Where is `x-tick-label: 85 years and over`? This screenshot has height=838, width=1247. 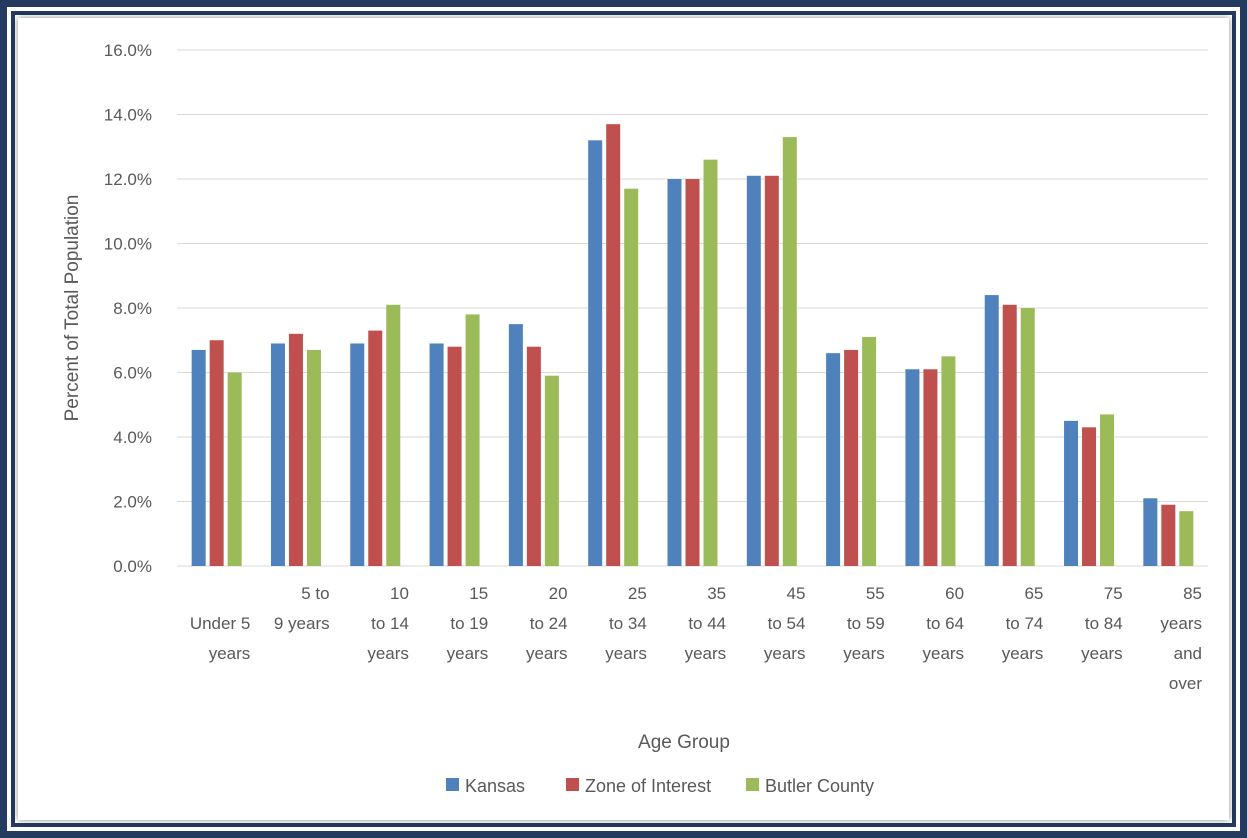 x-tick-label: 85 years and over is located at coordinates (1181, 638).